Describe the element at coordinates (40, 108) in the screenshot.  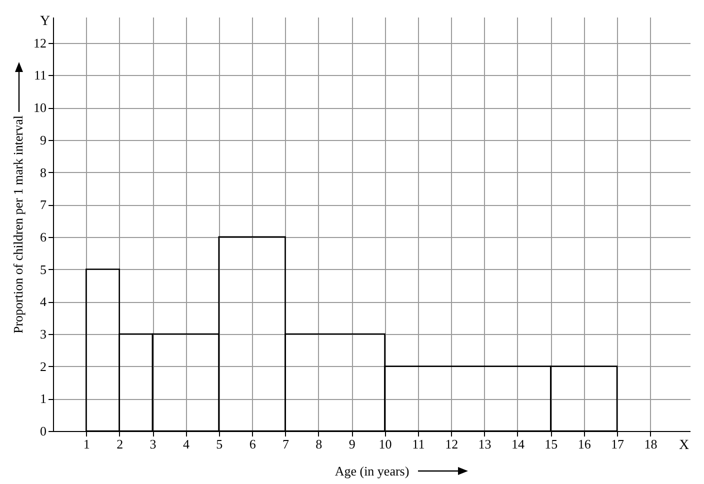
I see `y-tick-label: 10` at that location.